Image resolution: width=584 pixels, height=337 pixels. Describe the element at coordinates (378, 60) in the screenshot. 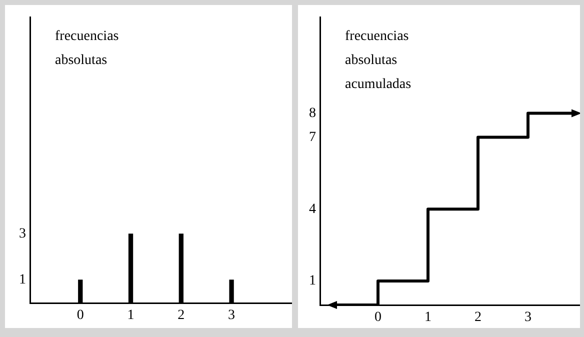

I see `text: frecuencias absolutas acumuladas` at that location.